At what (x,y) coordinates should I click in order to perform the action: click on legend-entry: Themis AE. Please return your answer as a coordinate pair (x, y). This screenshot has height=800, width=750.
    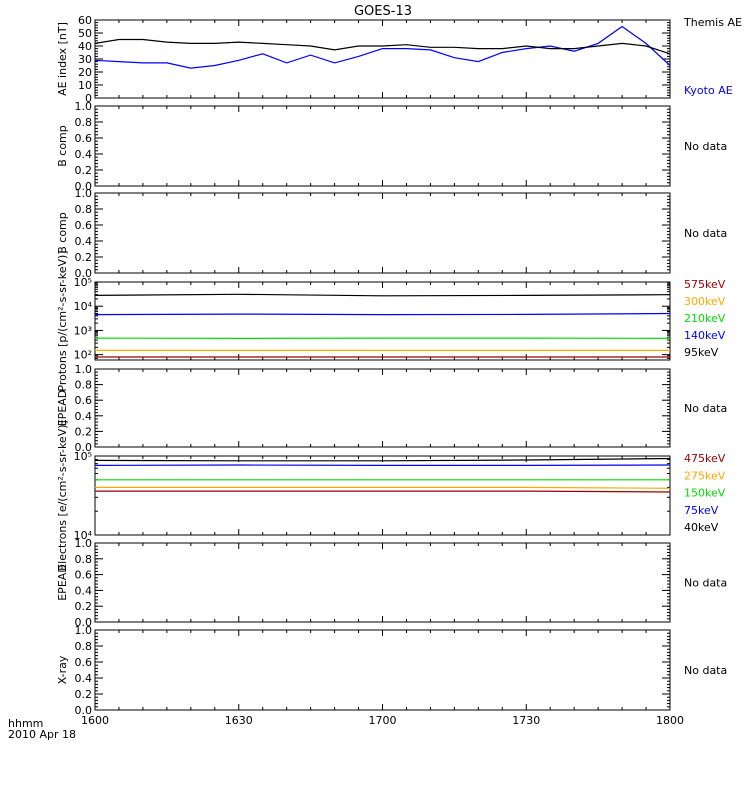
    Looking at the image, I should click on (712, 22).